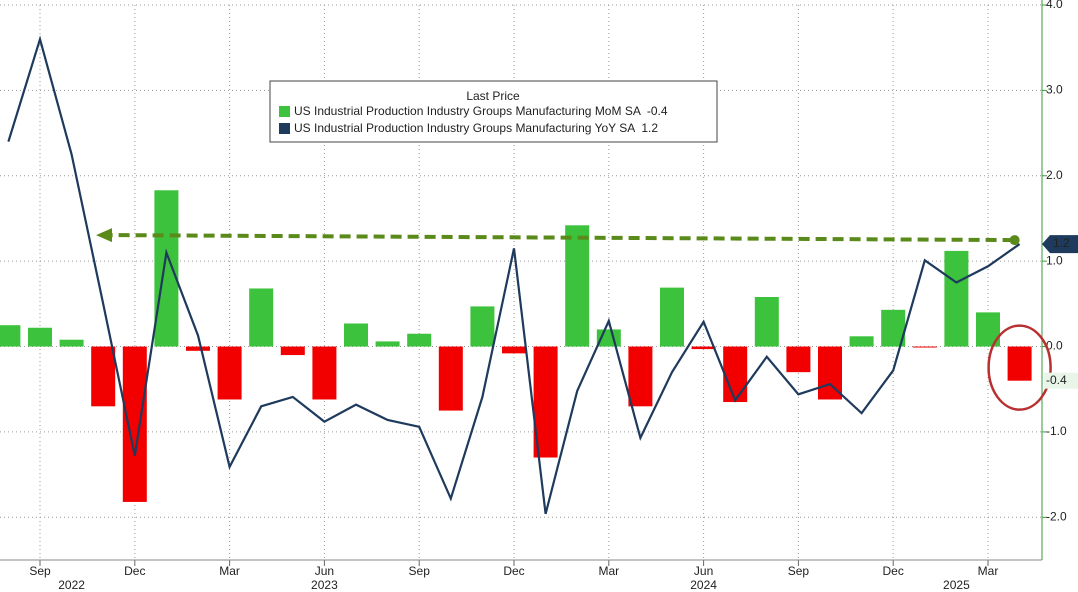  I want to click on y-tick-label: 4.0, so click(1054, 5).